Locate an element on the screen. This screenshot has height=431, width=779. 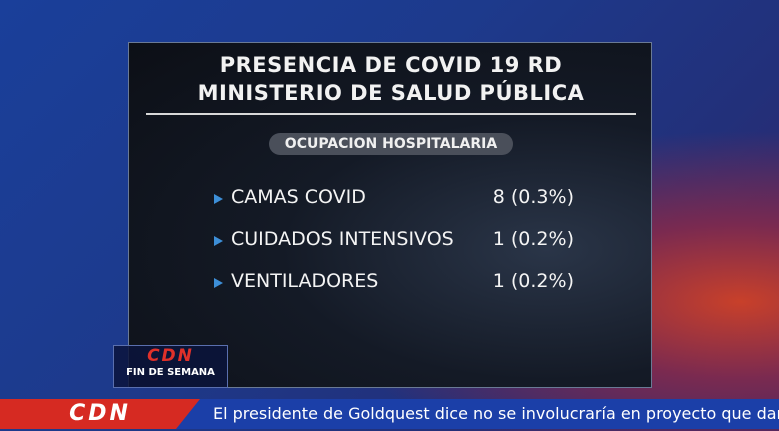
stat-row: CUIDADOS INTENSIVOS 1 (0.2%) is located at coordinates (394, 241).